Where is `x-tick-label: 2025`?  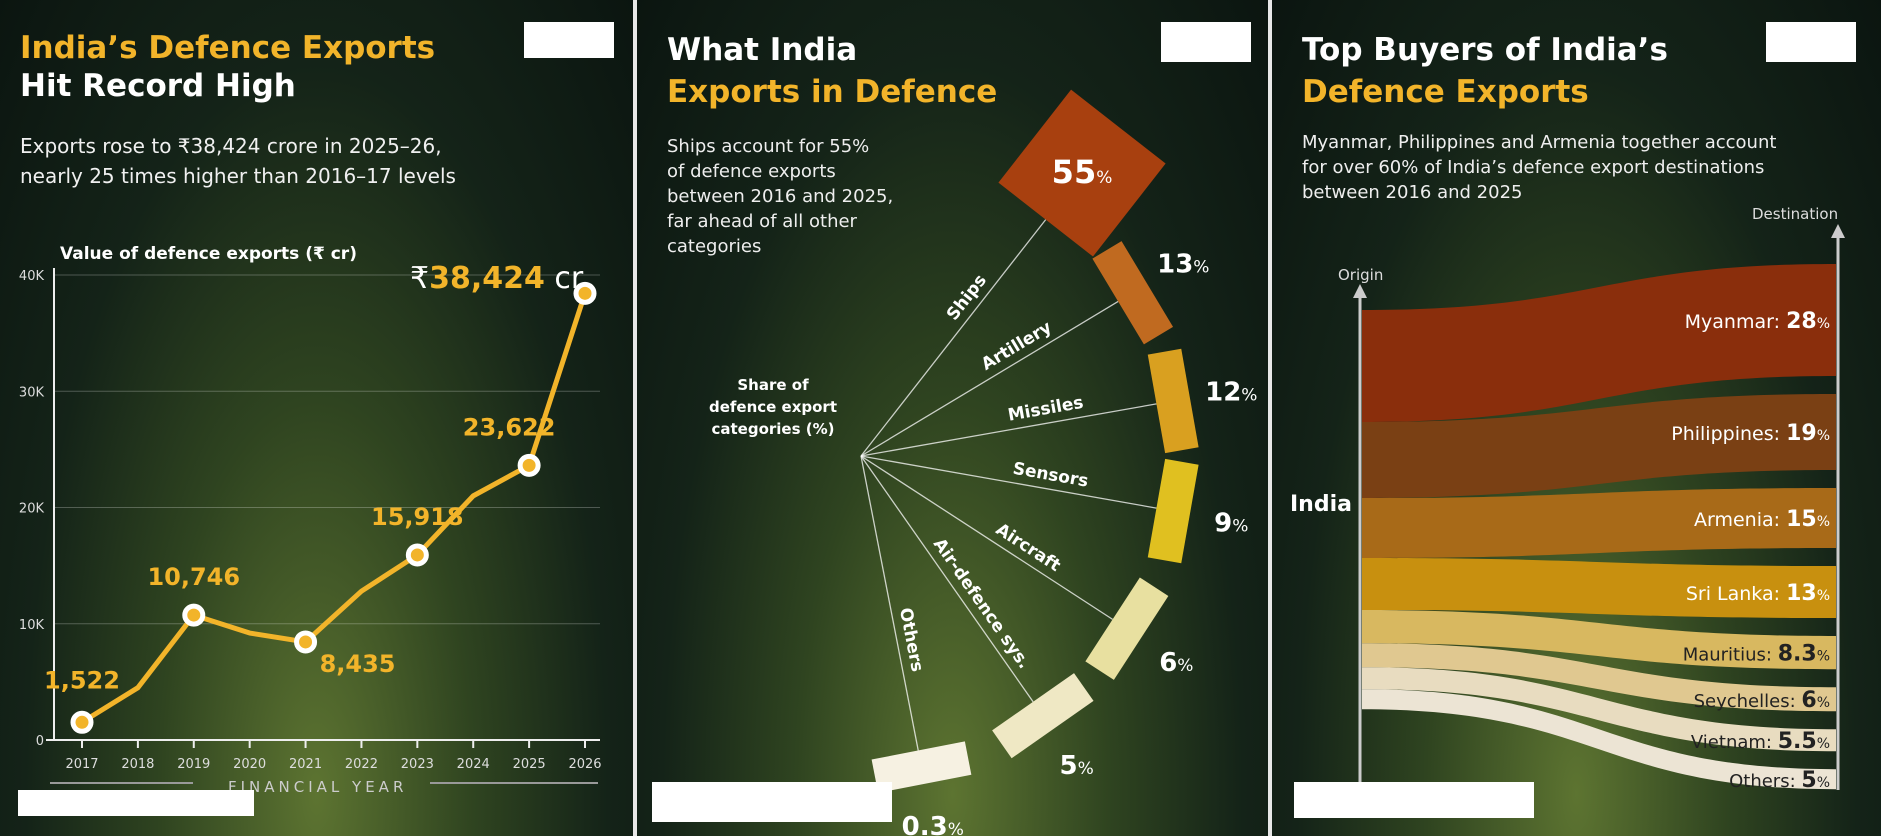 x-tick-label: 2025 is located at coordinates (529, 764).